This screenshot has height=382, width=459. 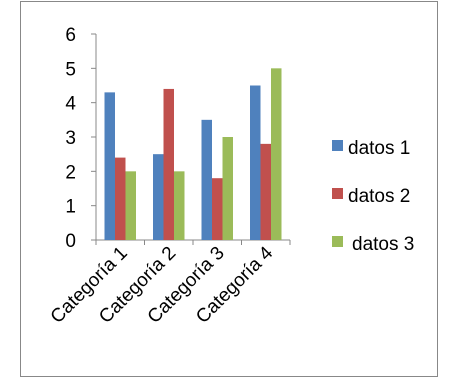 What do you see at coordinates (70, 241) in the screenshot?
I see `y-tick-label: 0` at bounding box center [70, 241].